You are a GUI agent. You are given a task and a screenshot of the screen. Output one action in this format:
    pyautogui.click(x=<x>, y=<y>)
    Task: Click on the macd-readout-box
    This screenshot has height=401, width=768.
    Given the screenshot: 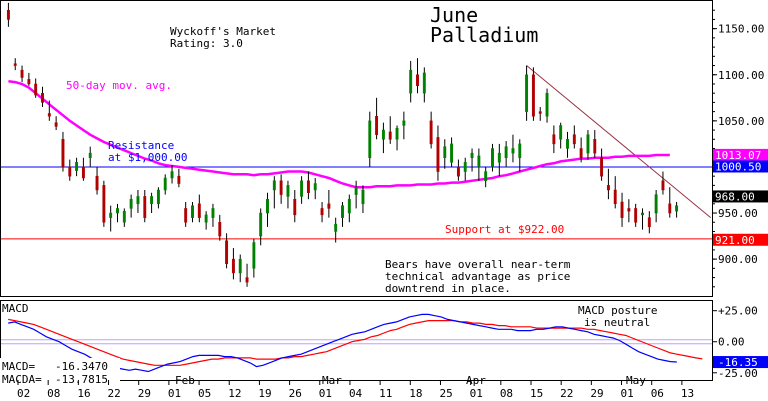 What is the action you would take?
    pyautogui.click(x=60, y=373)
    